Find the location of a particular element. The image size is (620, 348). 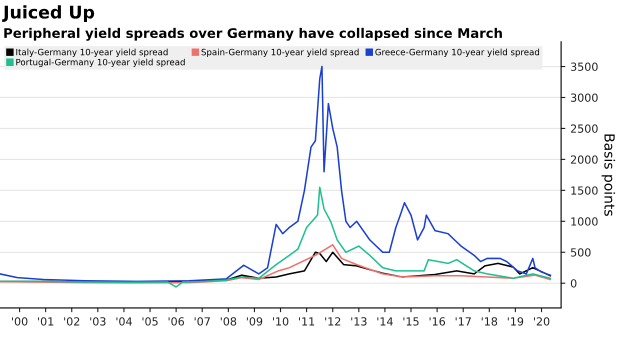

y2-axis-title: Basis points is located at coordinates (609, 175).